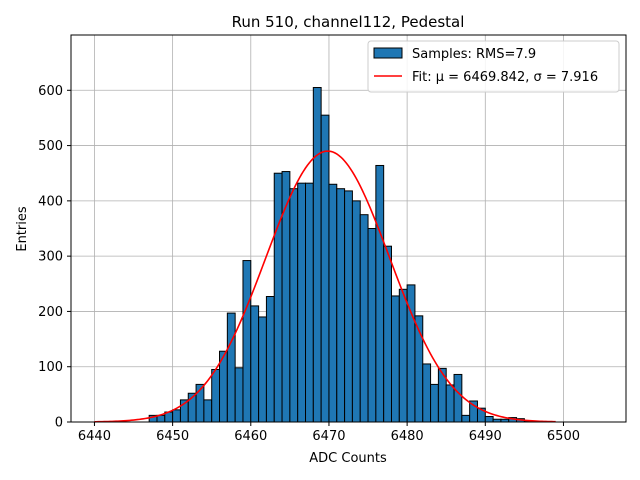 The height and width of the screenshot is (480, 640). Describe the element at coordinates (348, 458) in the screenshot. I see `x-axis-label: ADC Counts` at that location.